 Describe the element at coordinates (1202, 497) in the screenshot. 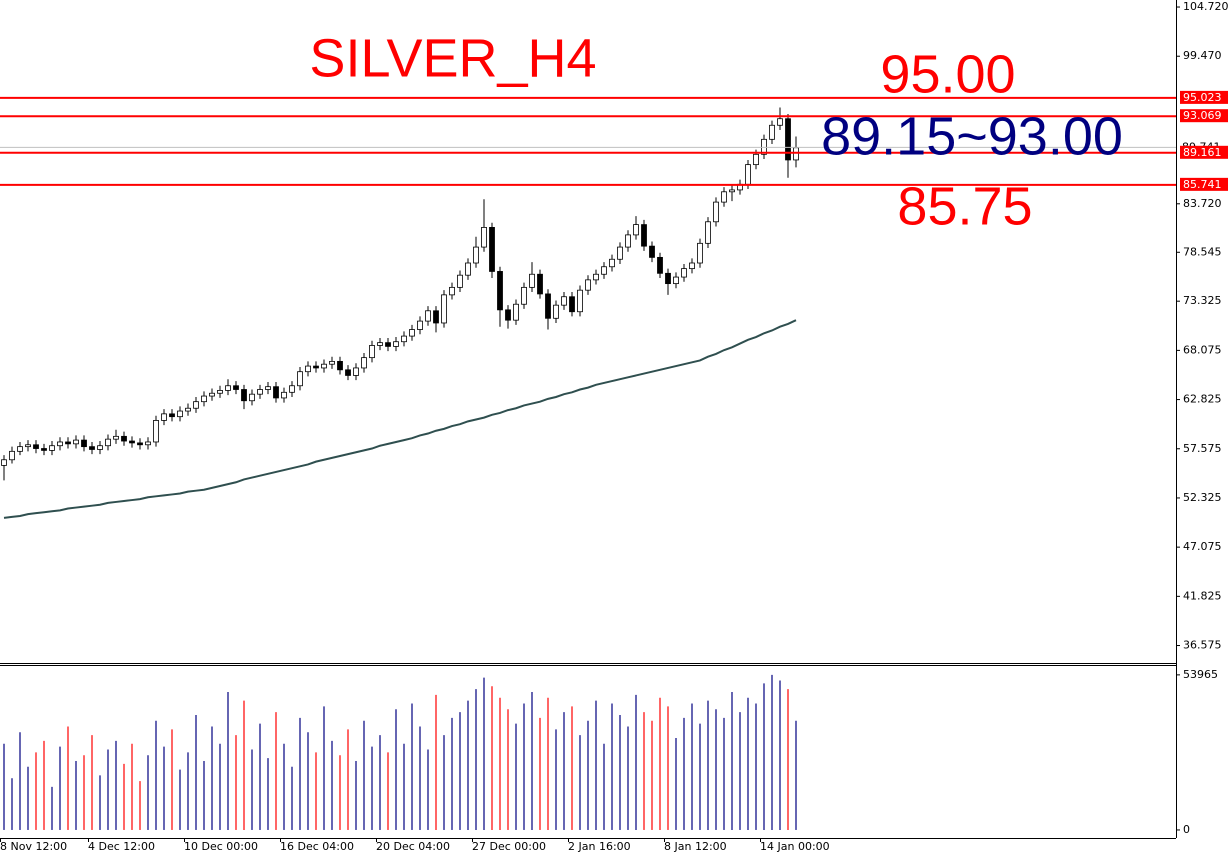

I see `y-tick-label: 52.325` at that location.